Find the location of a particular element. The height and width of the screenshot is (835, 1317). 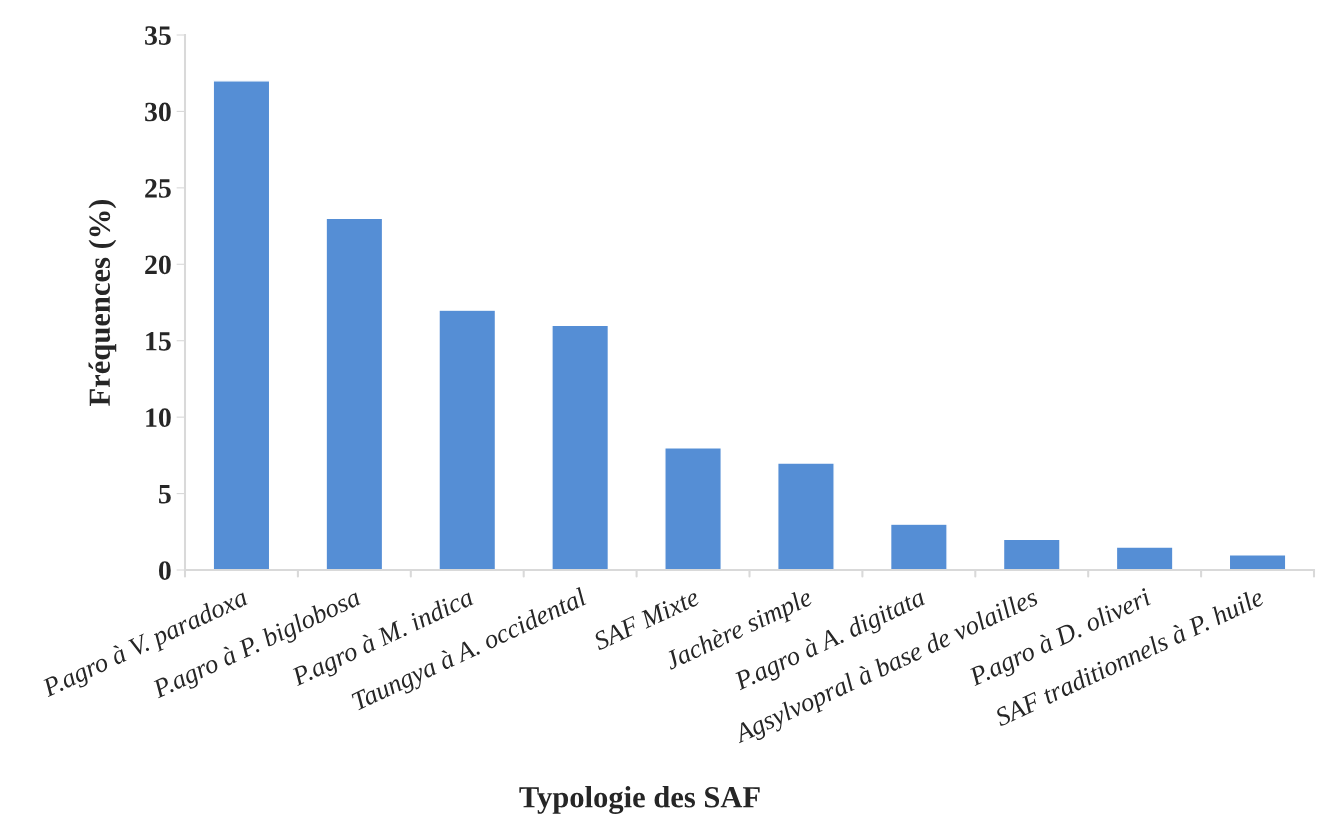

y-tick-label: 15 is located at coordinates (158, 341).